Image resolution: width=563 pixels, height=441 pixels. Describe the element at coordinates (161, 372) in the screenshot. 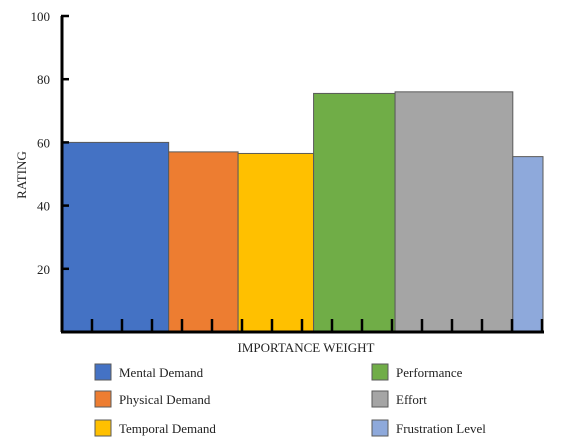

I see `legend-label-1: Mental Demand` at that location.